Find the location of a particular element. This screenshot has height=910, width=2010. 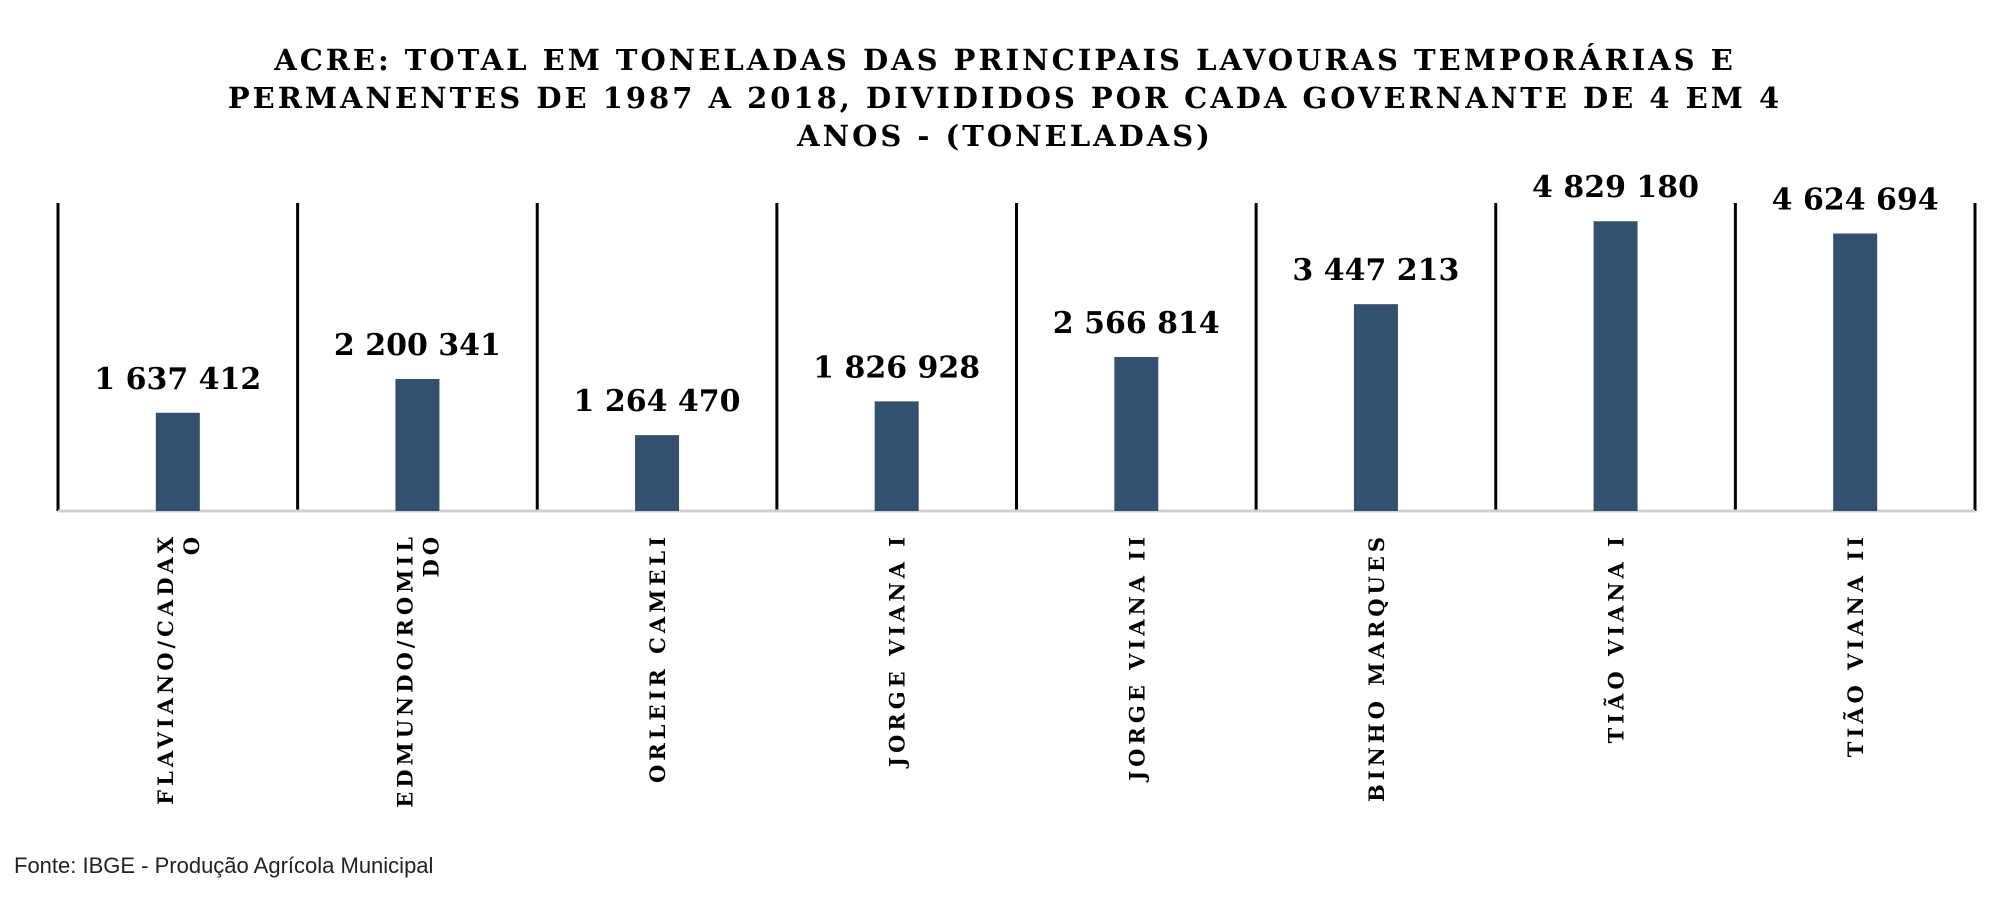

x-tick-label: BINHO MARQUES is located at coordinates (1376, 667).